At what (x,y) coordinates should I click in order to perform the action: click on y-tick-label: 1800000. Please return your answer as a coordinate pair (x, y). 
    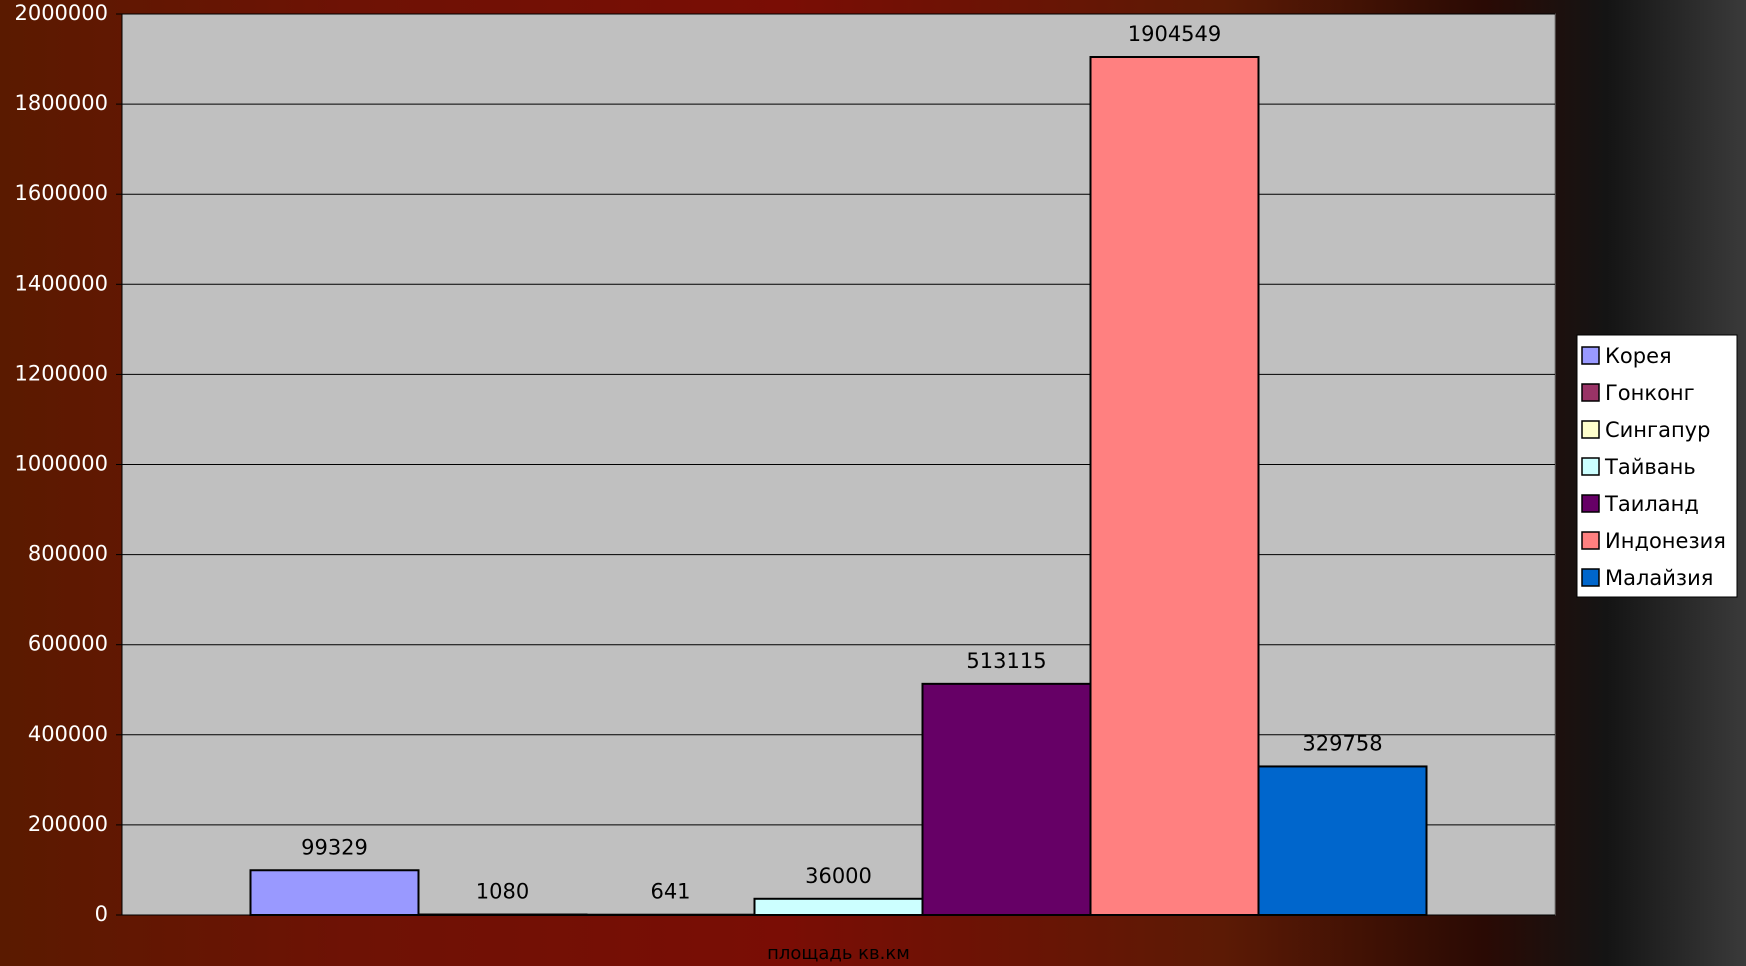
    Looking at the image, I should click on (61, 103).